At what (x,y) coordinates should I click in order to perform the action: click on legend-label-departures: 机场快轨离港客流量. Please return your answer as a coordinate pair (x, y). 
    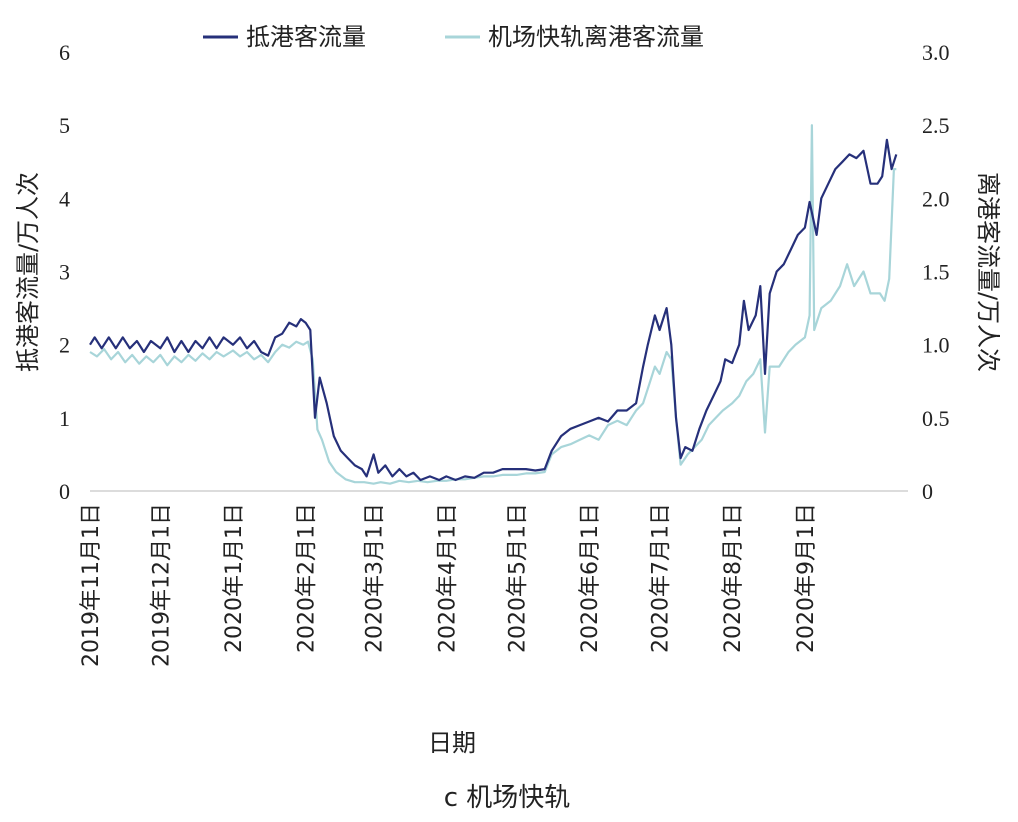
    Looking at the image, I should click on (596, 37).